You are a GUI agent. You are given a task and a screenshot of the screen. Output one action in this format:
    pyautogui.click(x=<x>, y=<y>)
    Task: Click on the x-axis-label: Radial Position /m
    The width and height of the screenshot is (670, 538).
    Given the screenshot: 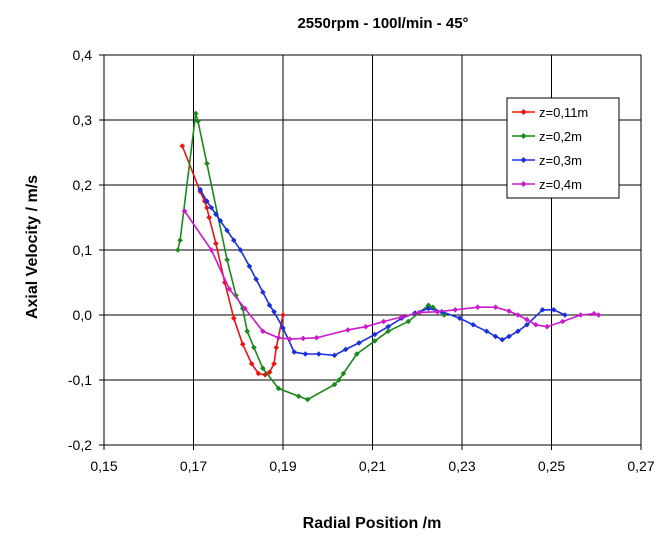 What is the action you would take?
    pyautogui.click(x=372, y=523)
    